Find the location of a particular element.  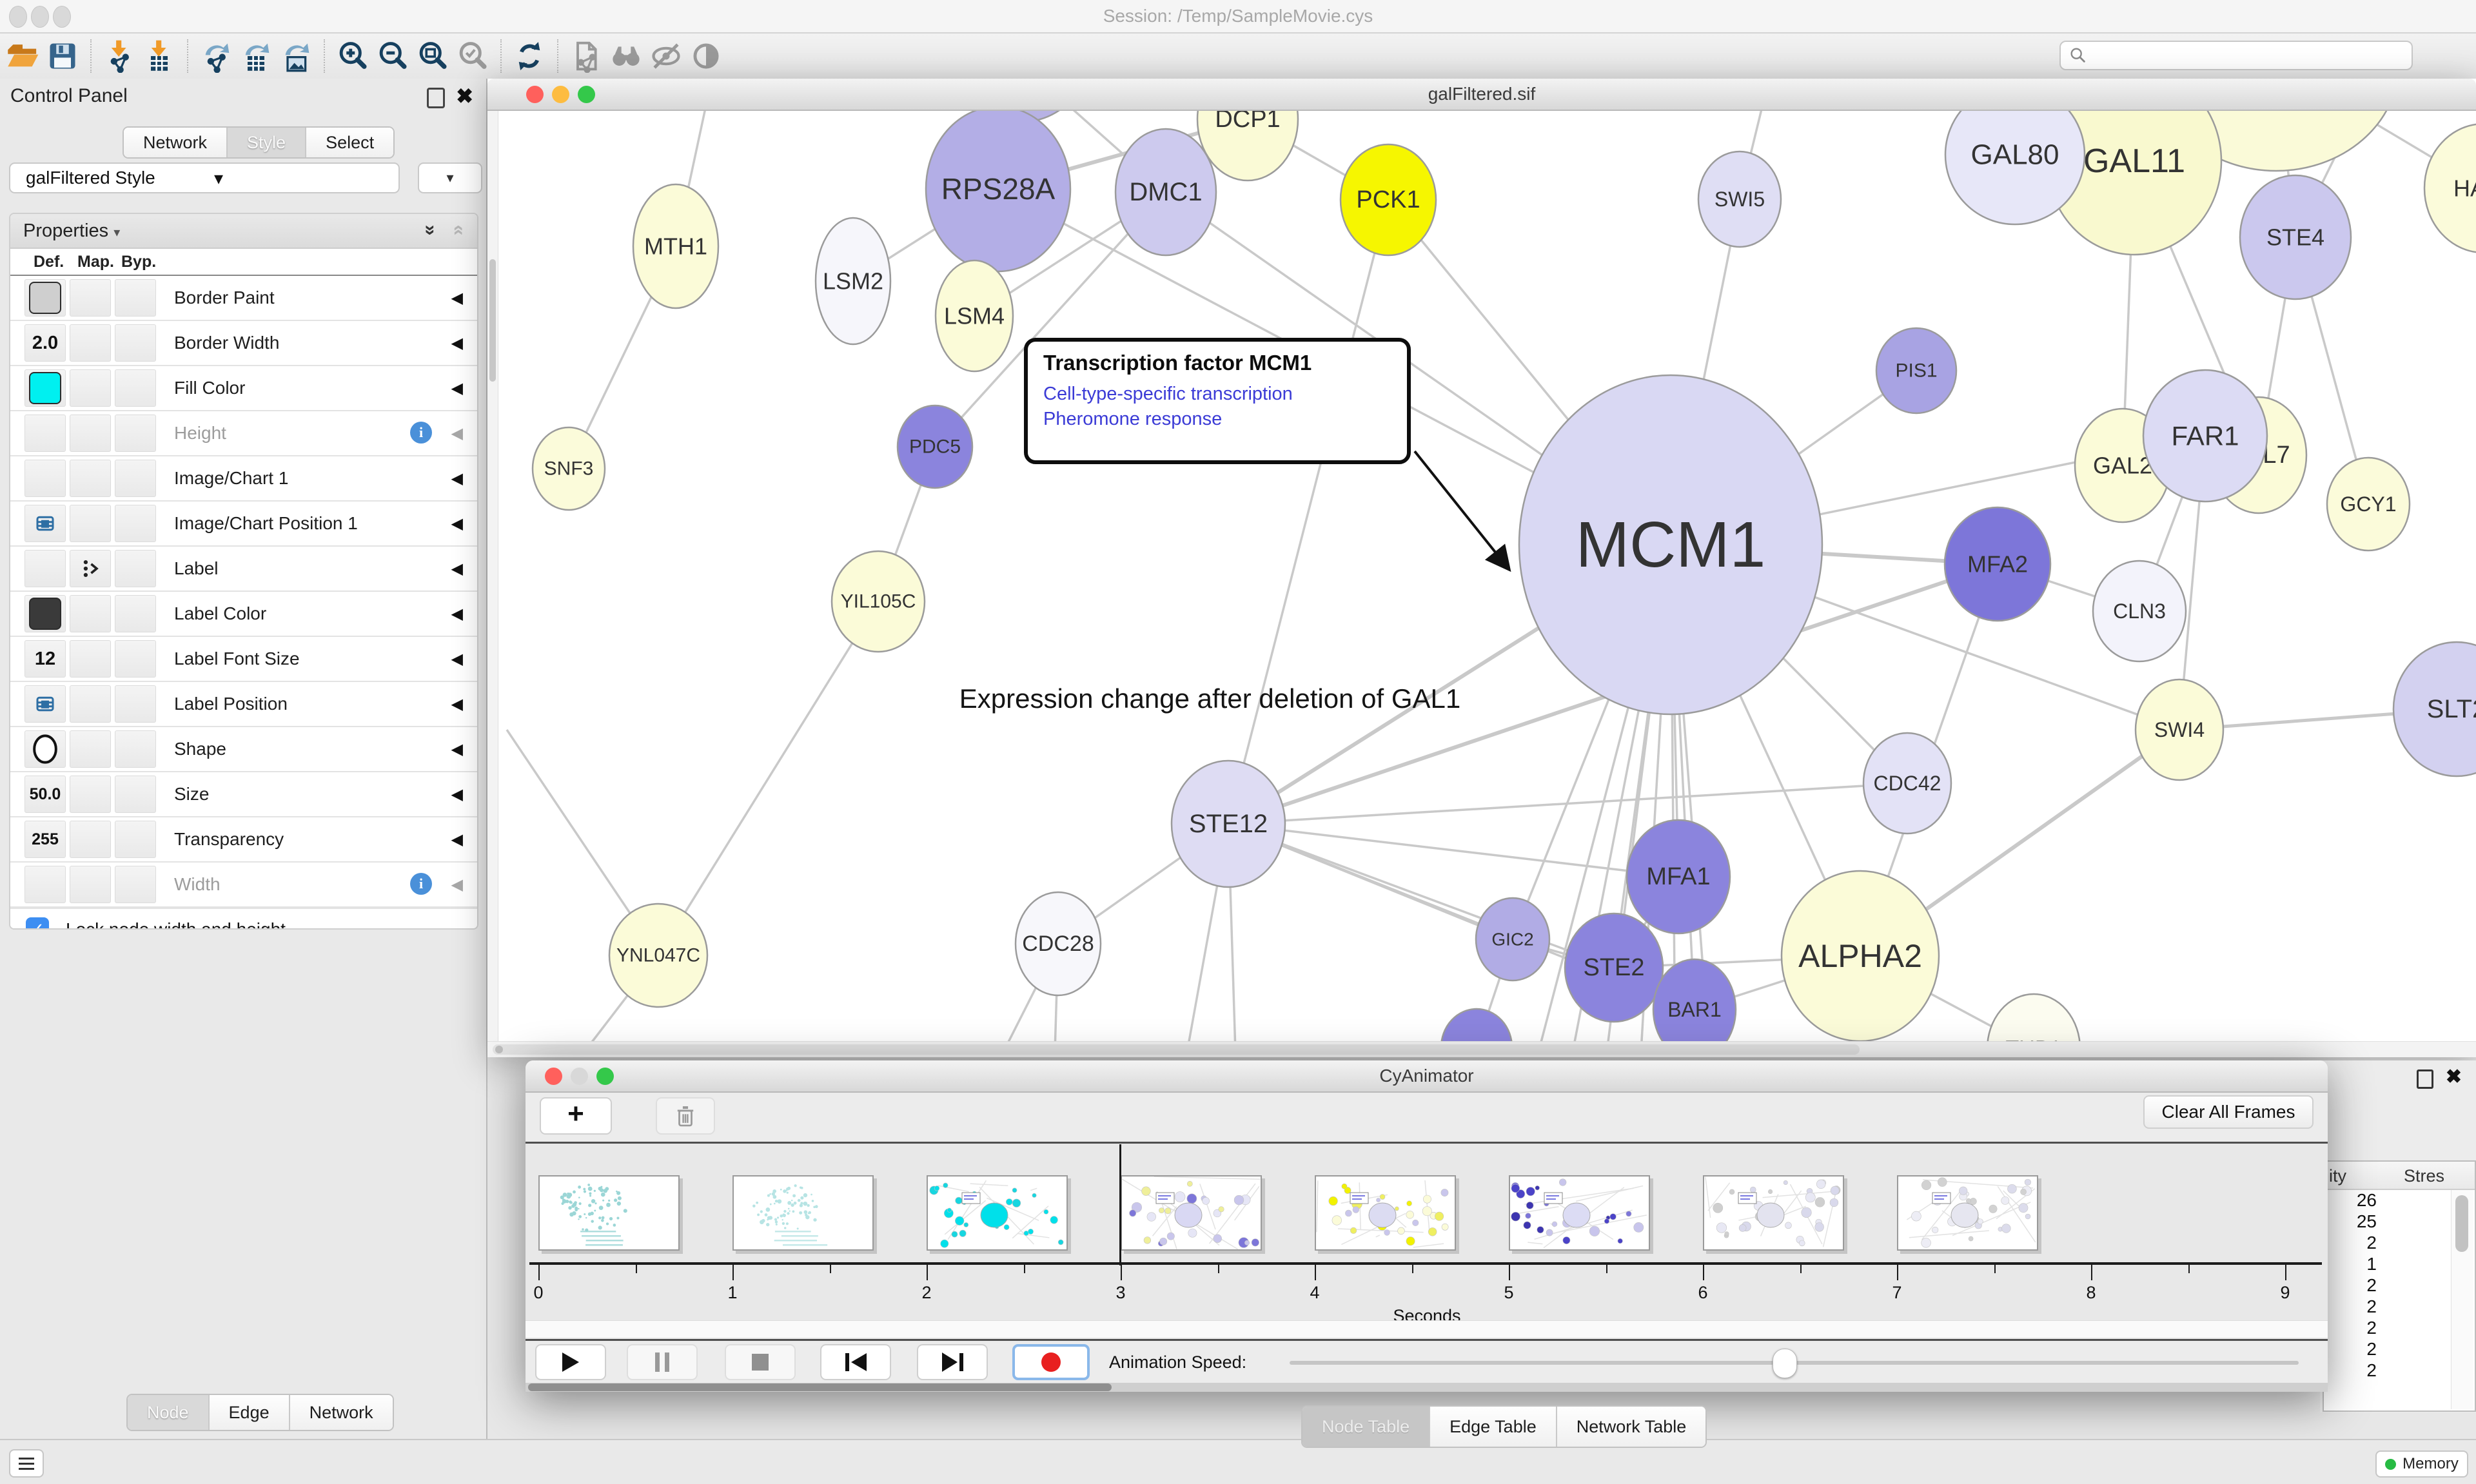

network-node-MTH1: MTH1 is located at coordinates (676, 246).